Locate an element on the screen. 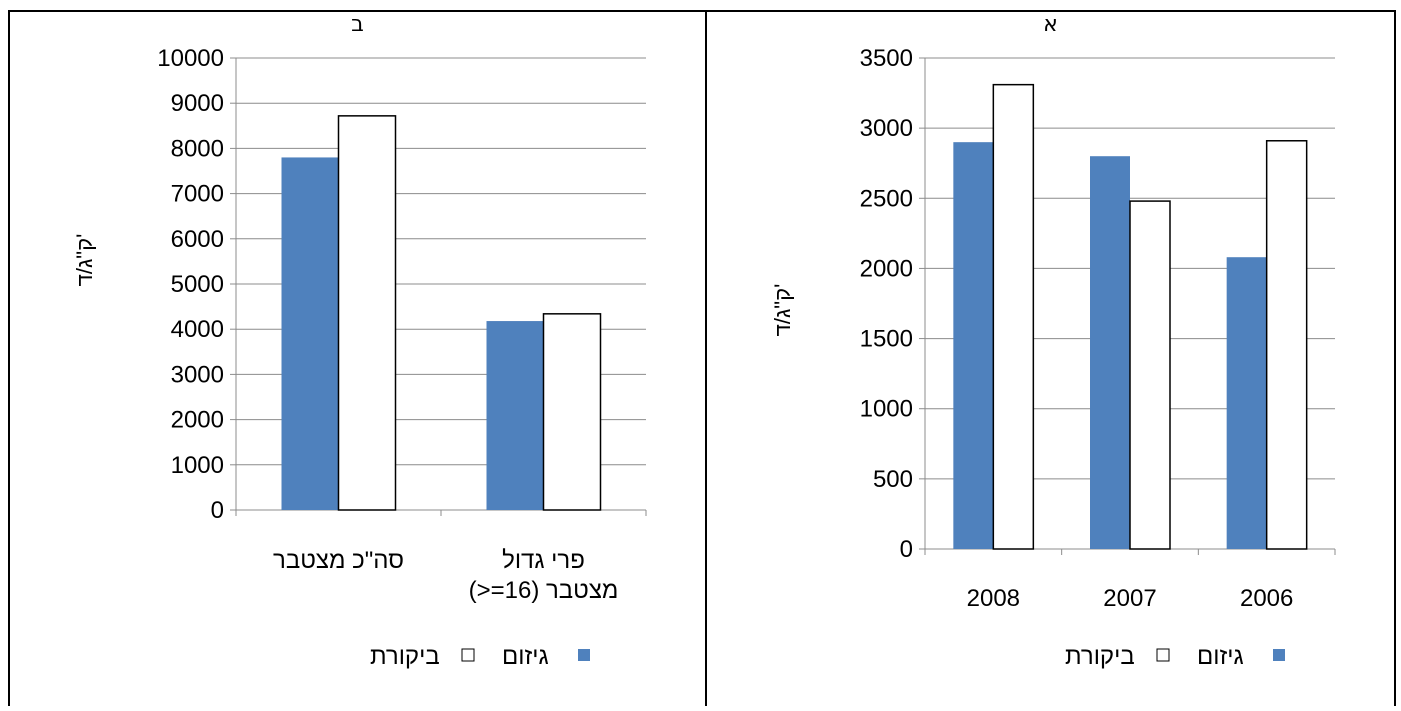 This screenshot has height=711, width=1401. x-tick-label: סה"כ מצטבר is located at coordinates (338, 560).